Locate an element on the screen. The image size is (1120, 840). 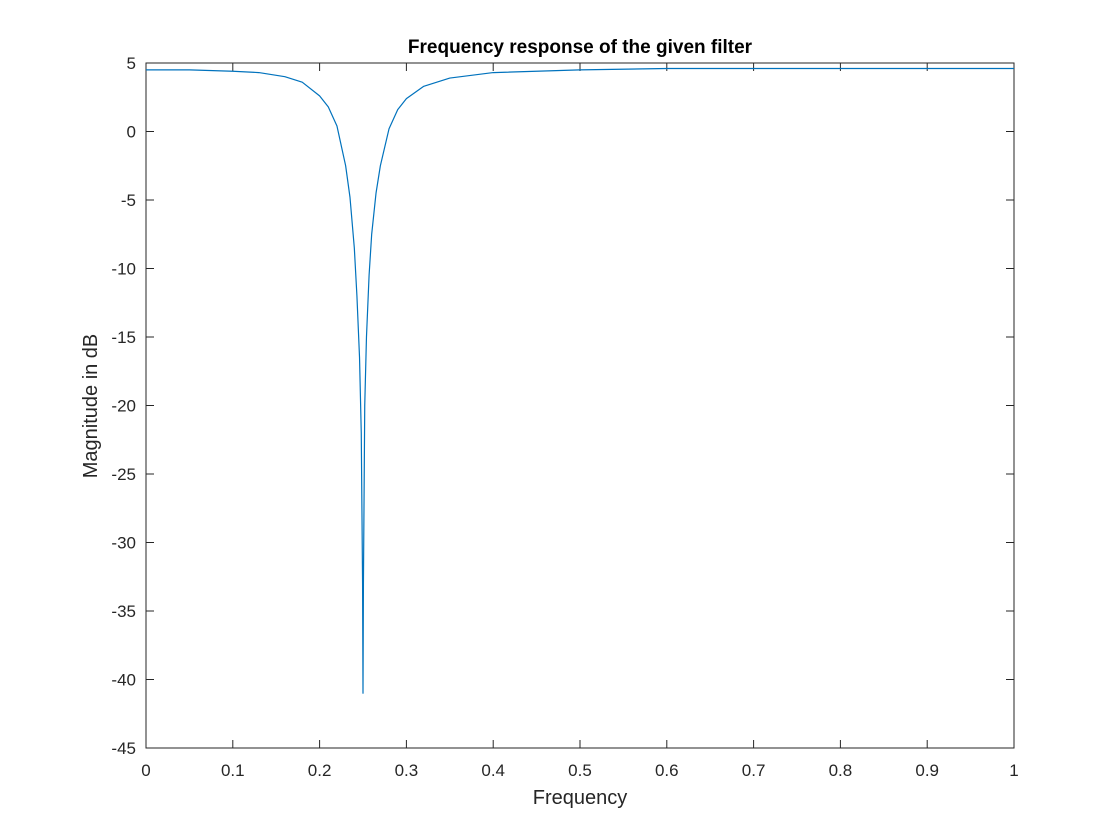
y-tick-label: 5 is located at coordinates (131, 63).